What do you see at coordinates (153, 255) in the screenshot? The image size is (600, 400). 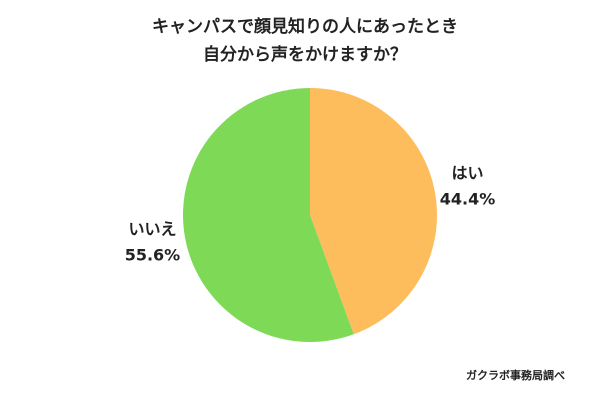 I see `value-label: 55.6%` at bounding box center [153, 255].